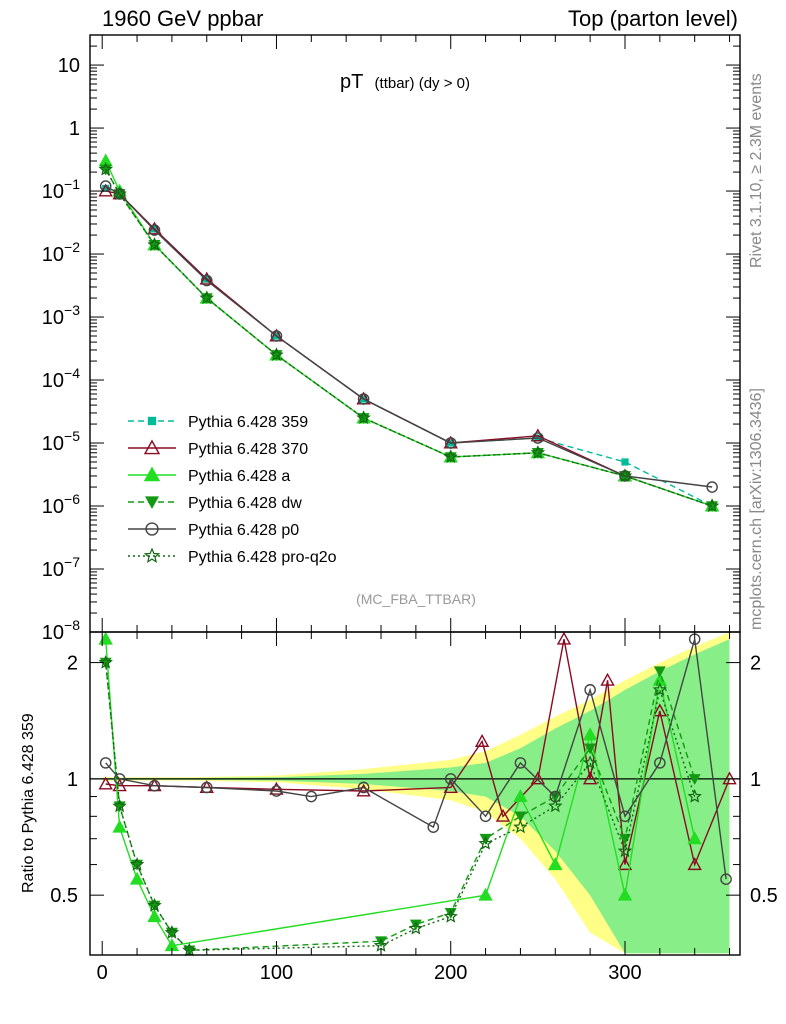 Image resolution: width=786 pixels, height=1024 pixels. What do you see at coordinates (61, 252) in the screenshot?
I see `main-ytick-label-3: 10⁻²` at bounding box center [61, 252].